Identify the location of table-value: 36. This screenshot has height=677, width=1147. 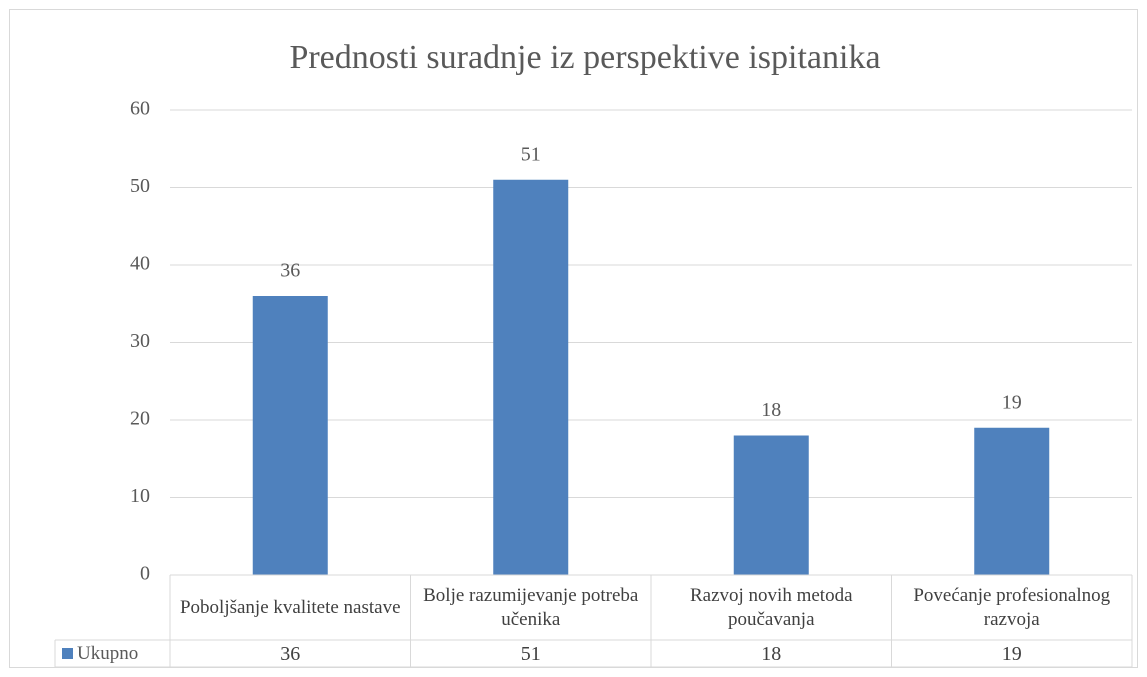
(290, 653).